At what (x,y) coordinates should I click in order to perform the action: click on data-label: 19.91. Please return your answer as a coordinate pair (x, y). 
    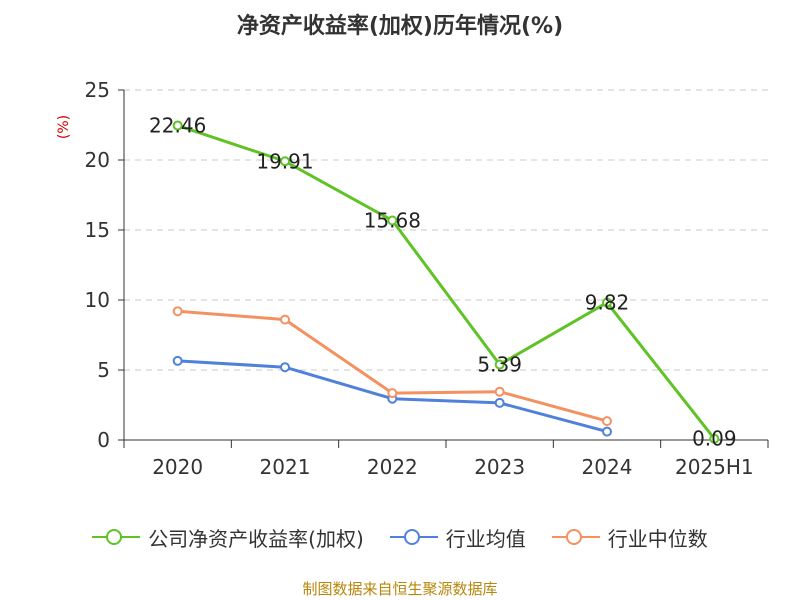
    Looking at the image, I should click on (284, 161).